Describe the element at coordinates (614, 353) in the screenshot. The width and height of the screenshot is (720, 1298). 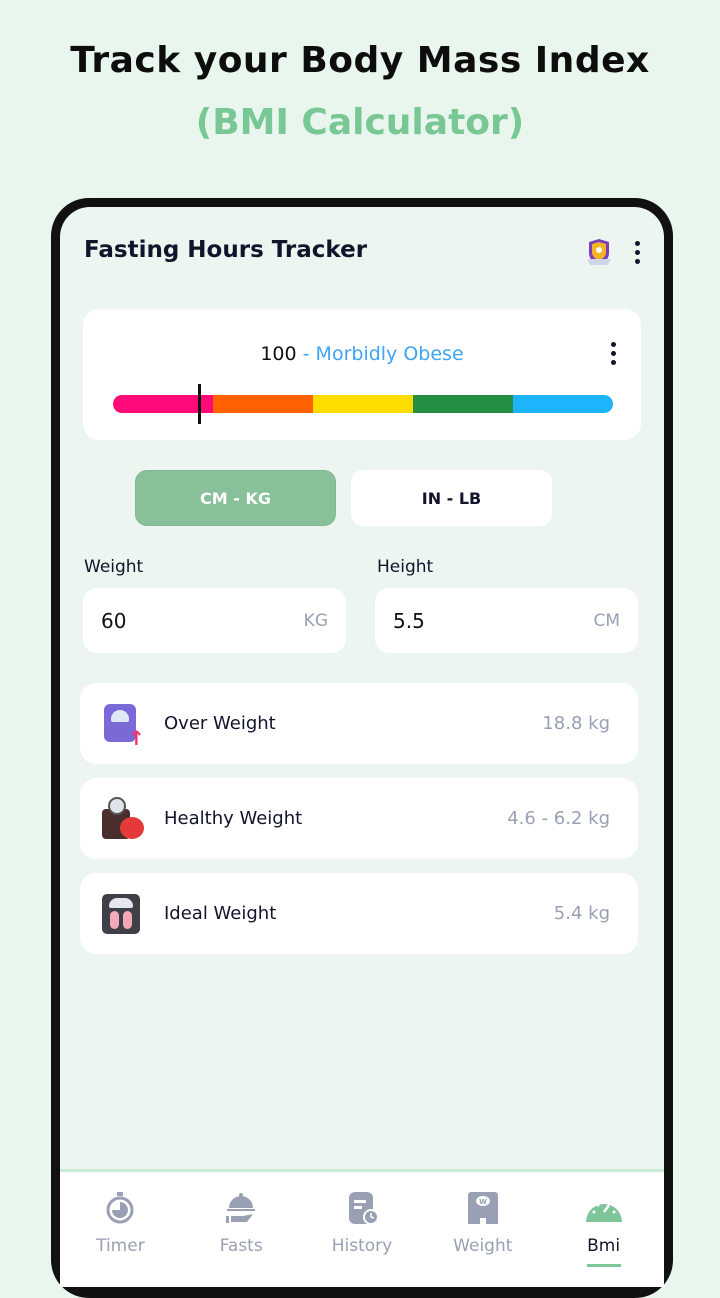
I see `card-more-icon` at that location.